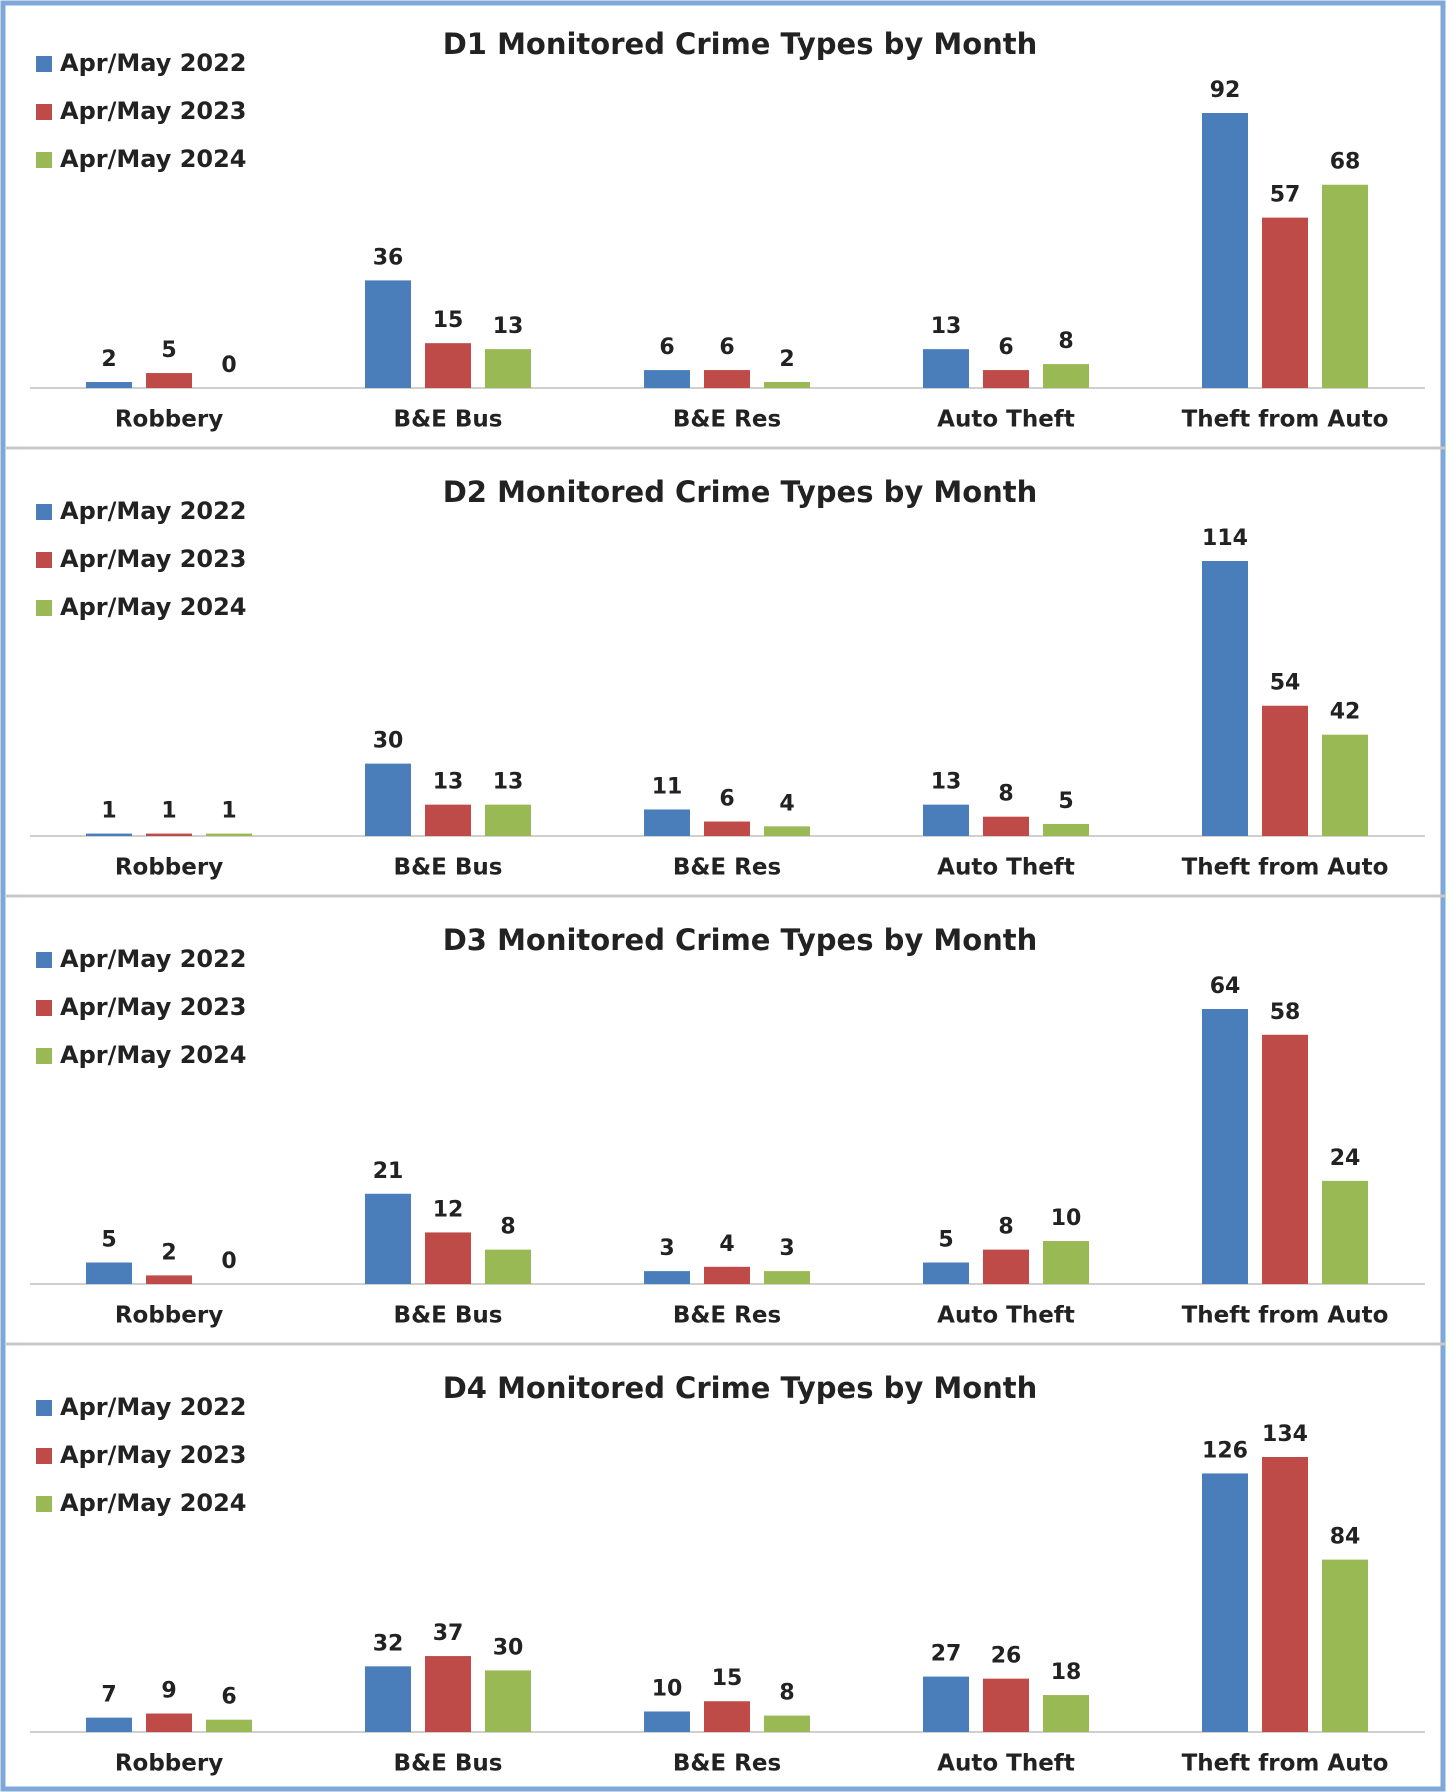 This screenshot has height=1792, width=1452. Describe the element at coordinates (666, 1248) in the screenshot. I see `data-label: 3` at that location.